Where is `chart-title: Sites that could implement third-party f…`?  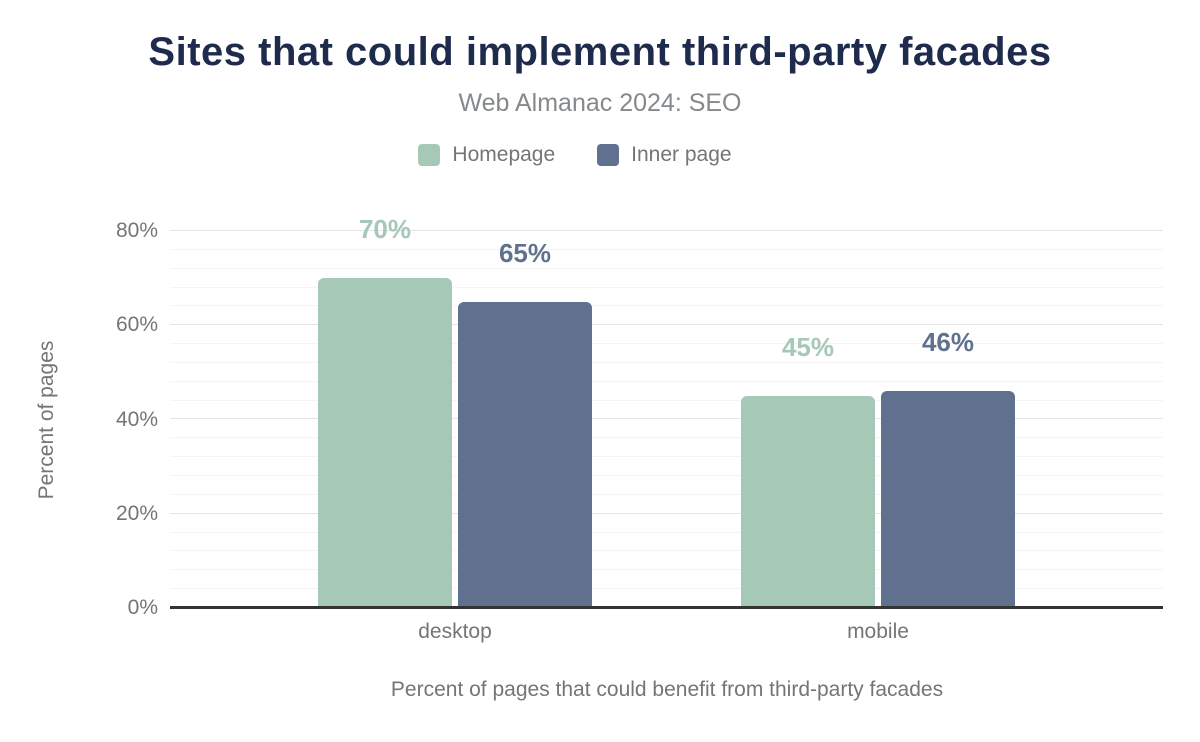
chart-title: Sites that could implement third-party f… is located at coordinates (600, 52).